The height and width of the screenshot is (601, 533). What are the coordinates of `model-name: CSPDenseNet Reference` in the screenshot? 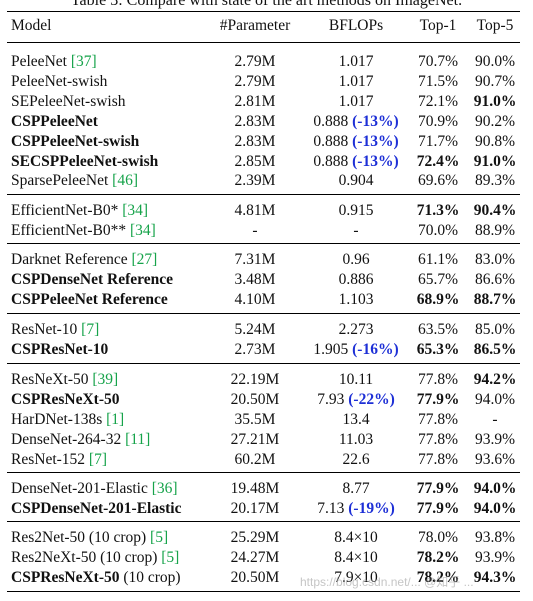 It's located at (92, 279).